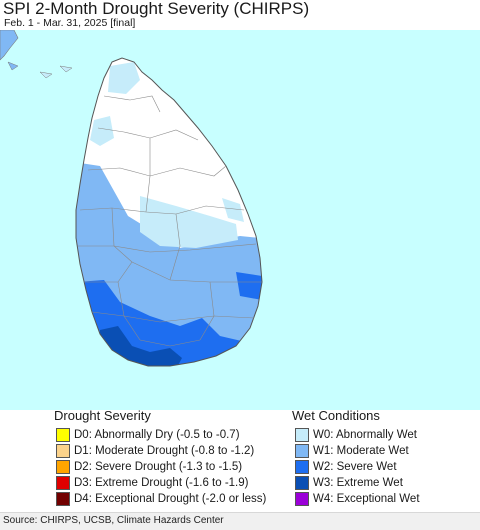 This screenshot has width=480, height=530. What do you see at coordinates (302, 451) in the screenshot?
I see `swatch-w1` at bounding box center [302, 451].